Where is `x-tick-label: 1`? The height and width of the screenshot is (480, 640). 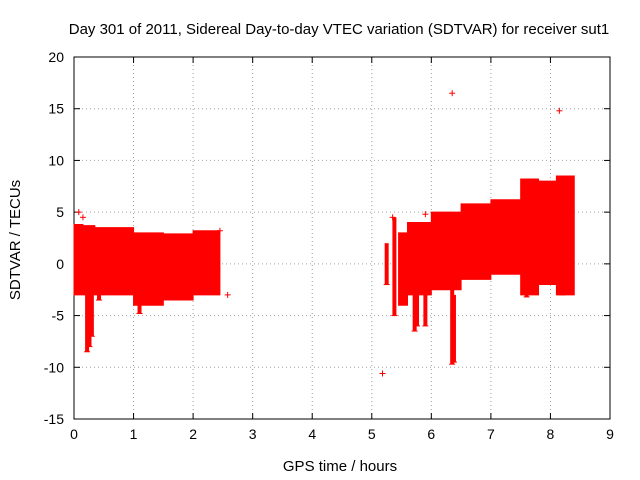 x-tick-label: 1 is located at coordinates (134, 434).